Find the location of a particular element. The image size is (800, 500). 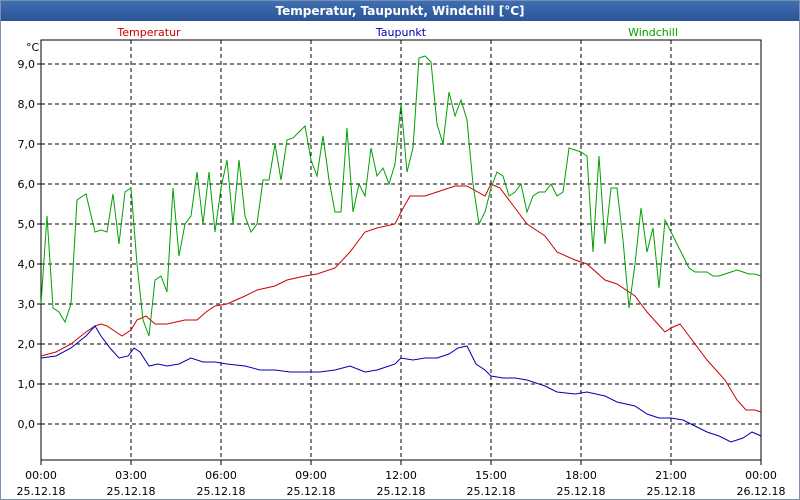

legend: Temperatur Taupunkt Windchill is located at coordinates (397, 32).